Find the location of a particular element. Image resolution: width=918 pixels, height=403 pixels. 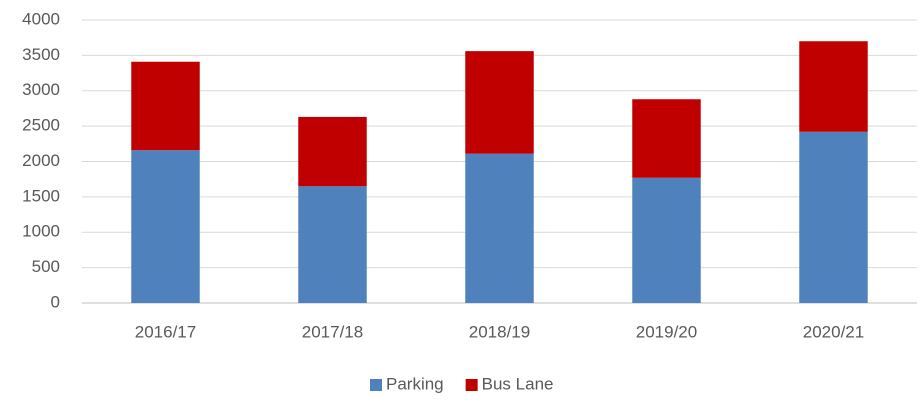

x-tick-label: 2019/20 is located at coordinates (666, 331).